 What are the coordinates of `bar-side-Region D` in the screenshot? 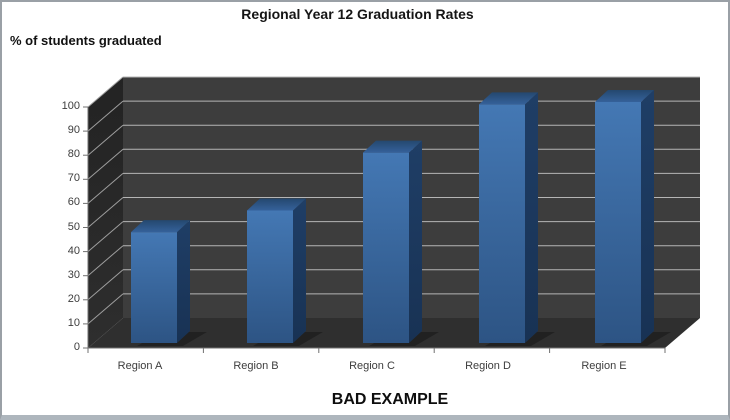 It's located at (531, 217).